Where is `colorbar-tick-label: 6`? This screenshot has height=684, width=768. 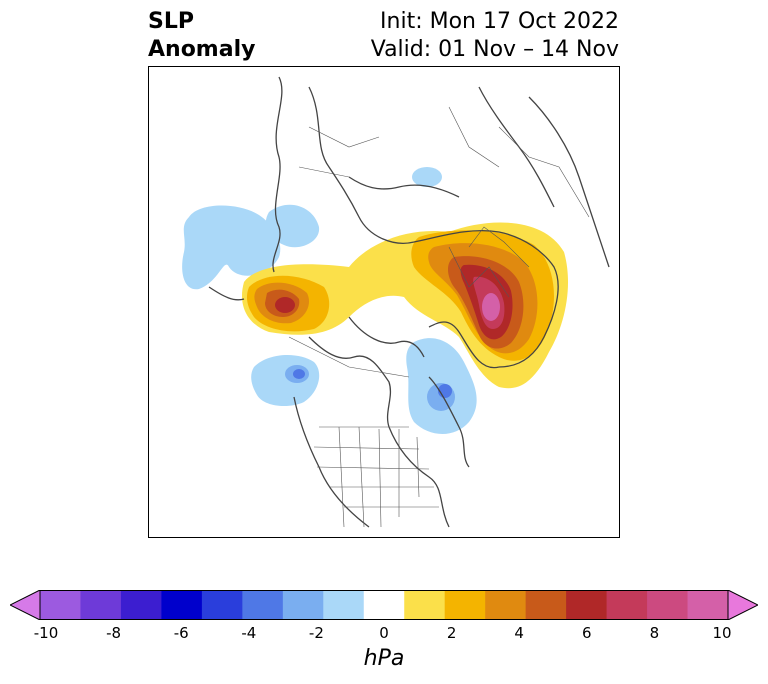
colorbar-tick-label: 6 is located at coordinates (587, 633).